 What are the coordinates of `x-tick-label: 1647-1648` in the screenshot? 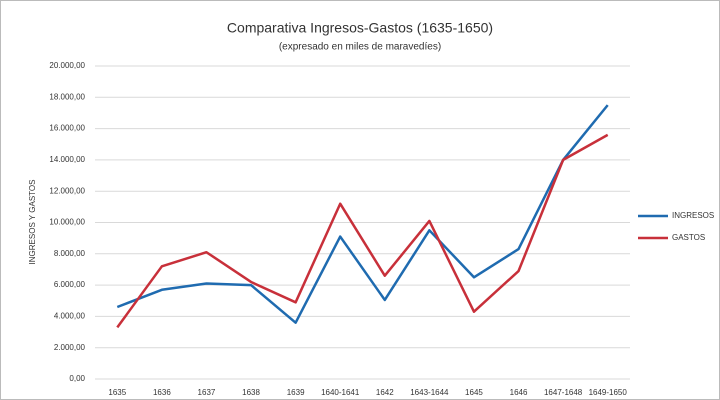 It's located at (563, 392).